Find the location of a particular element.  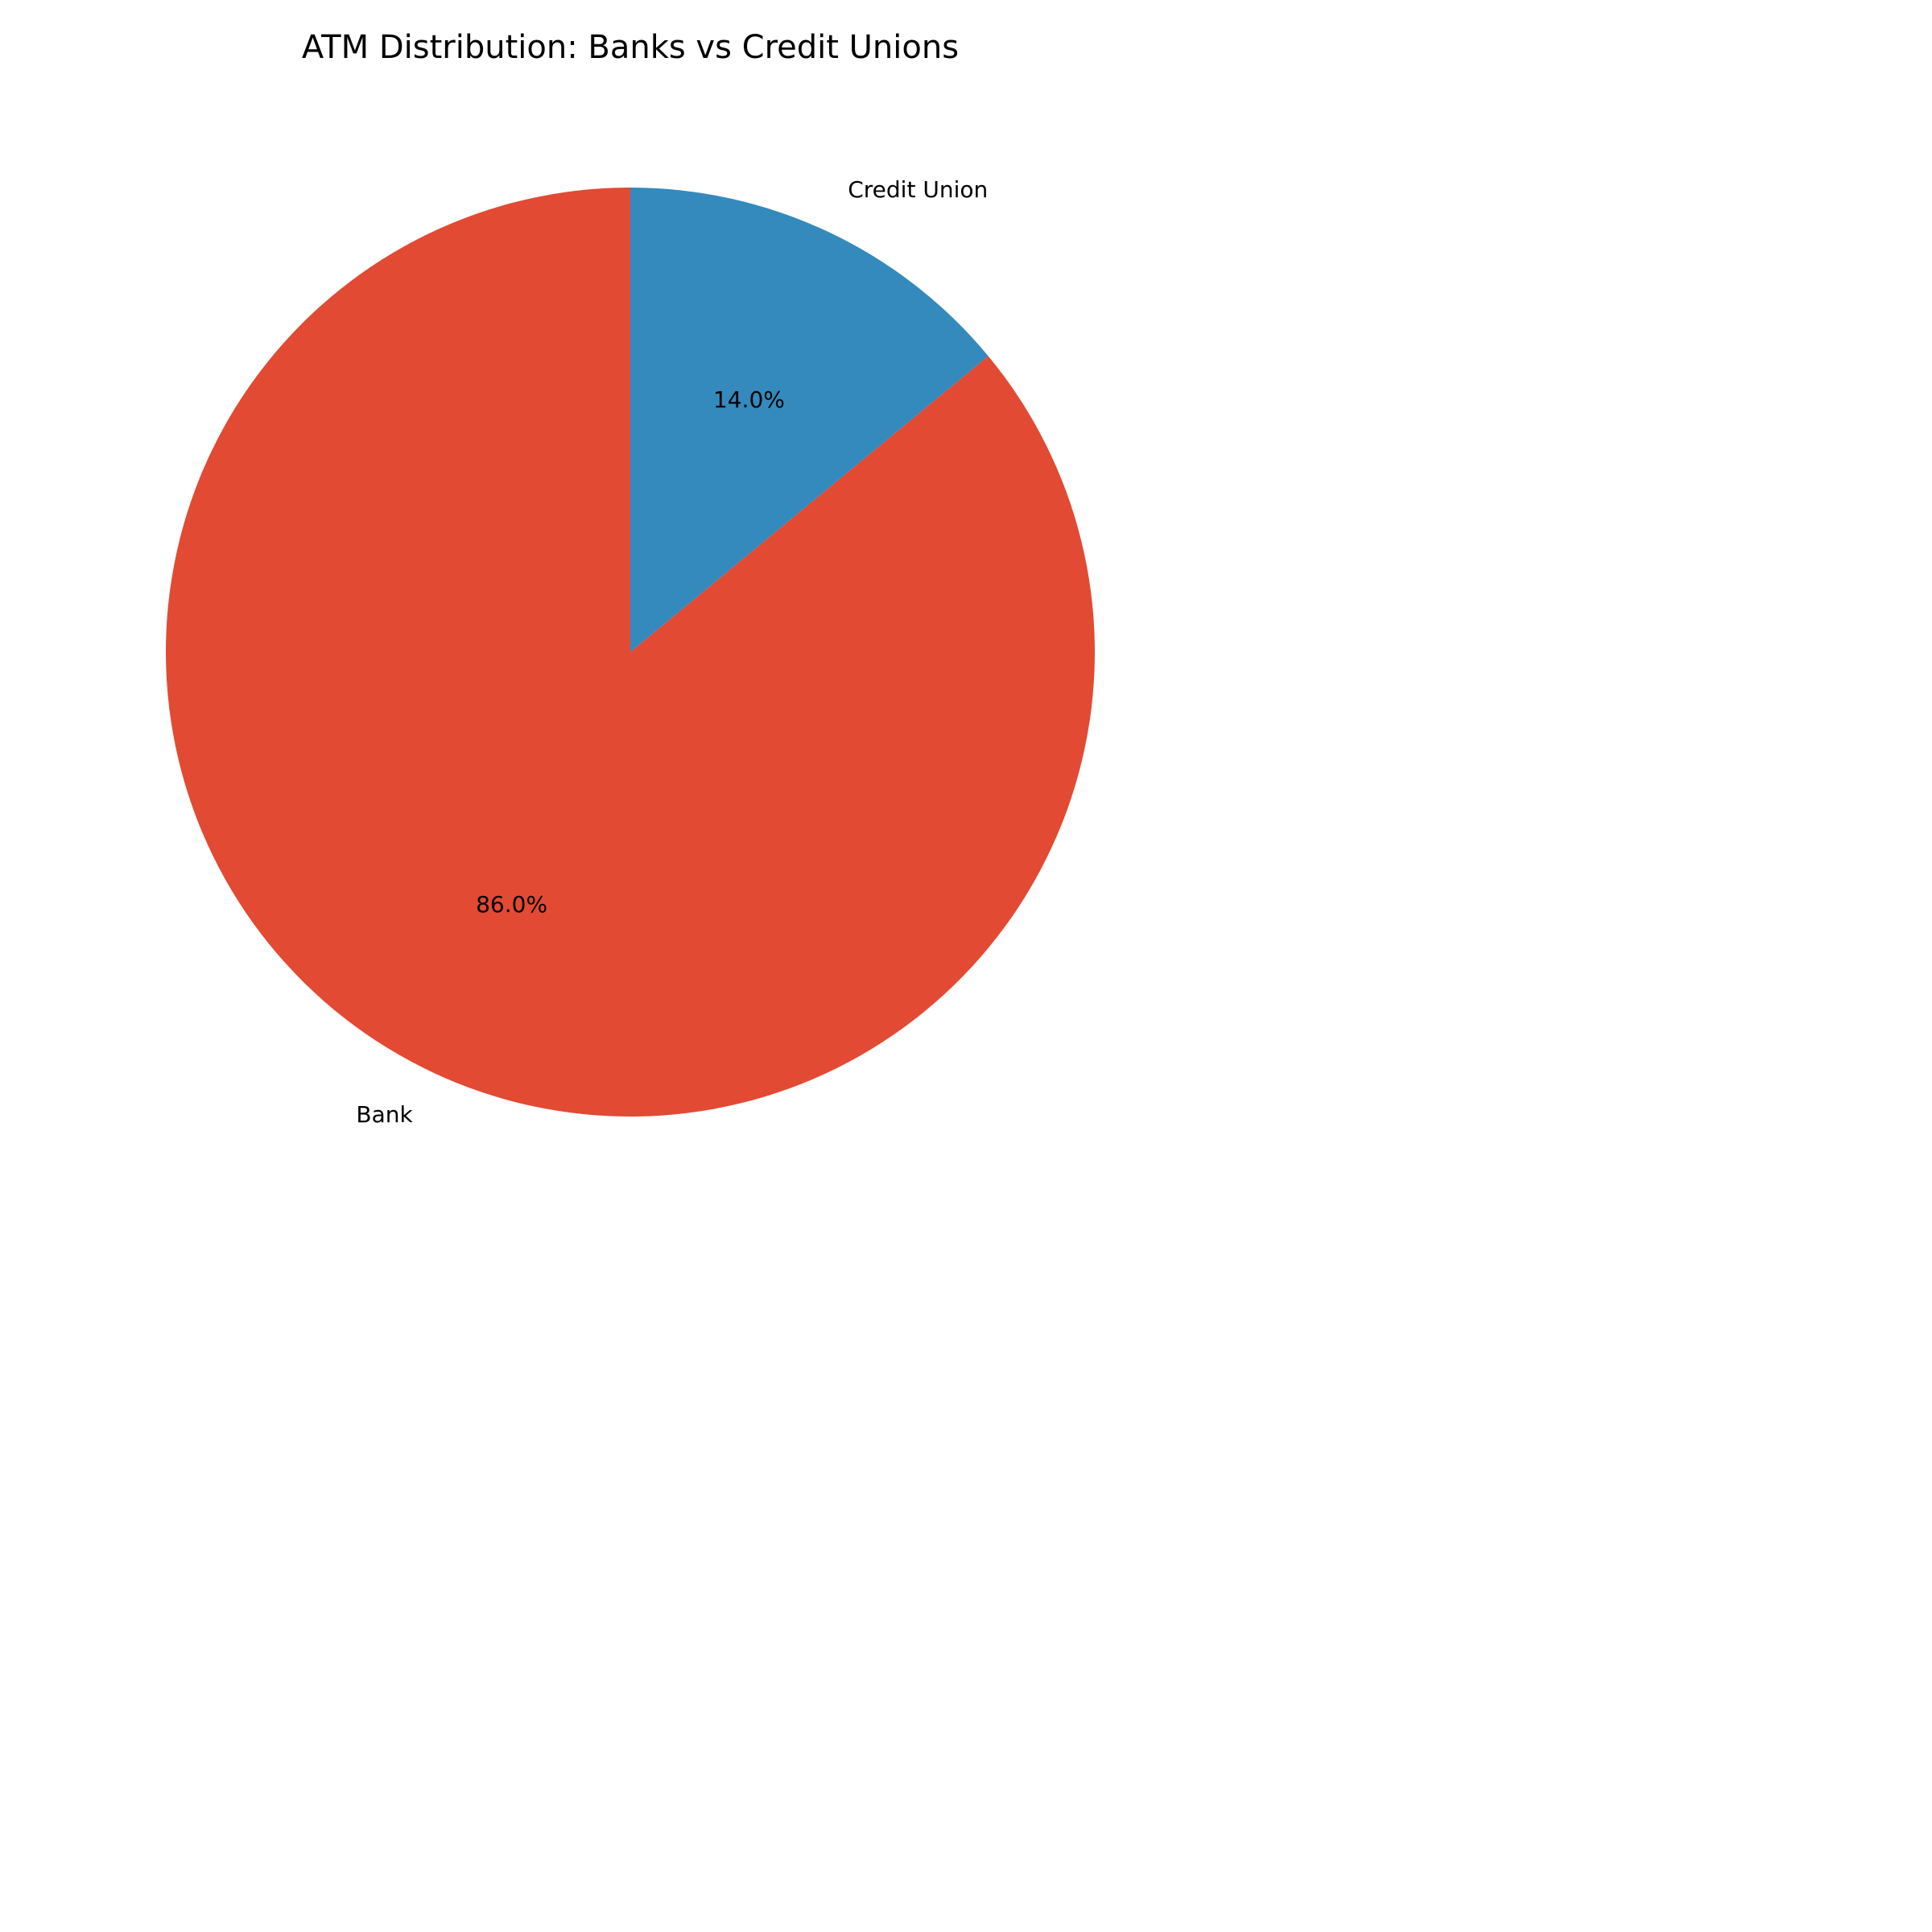

chart-title: ATM Distribution: Banks vs Credit Unions is located at coordinates (630, 47).